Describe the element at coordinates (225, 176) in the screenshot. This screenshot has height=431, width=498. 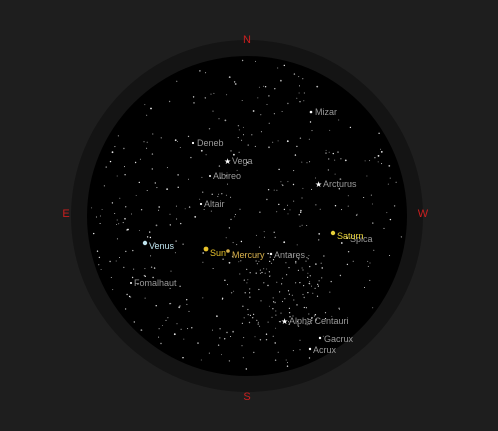
I see `star-albireo: Albireo` at that location.